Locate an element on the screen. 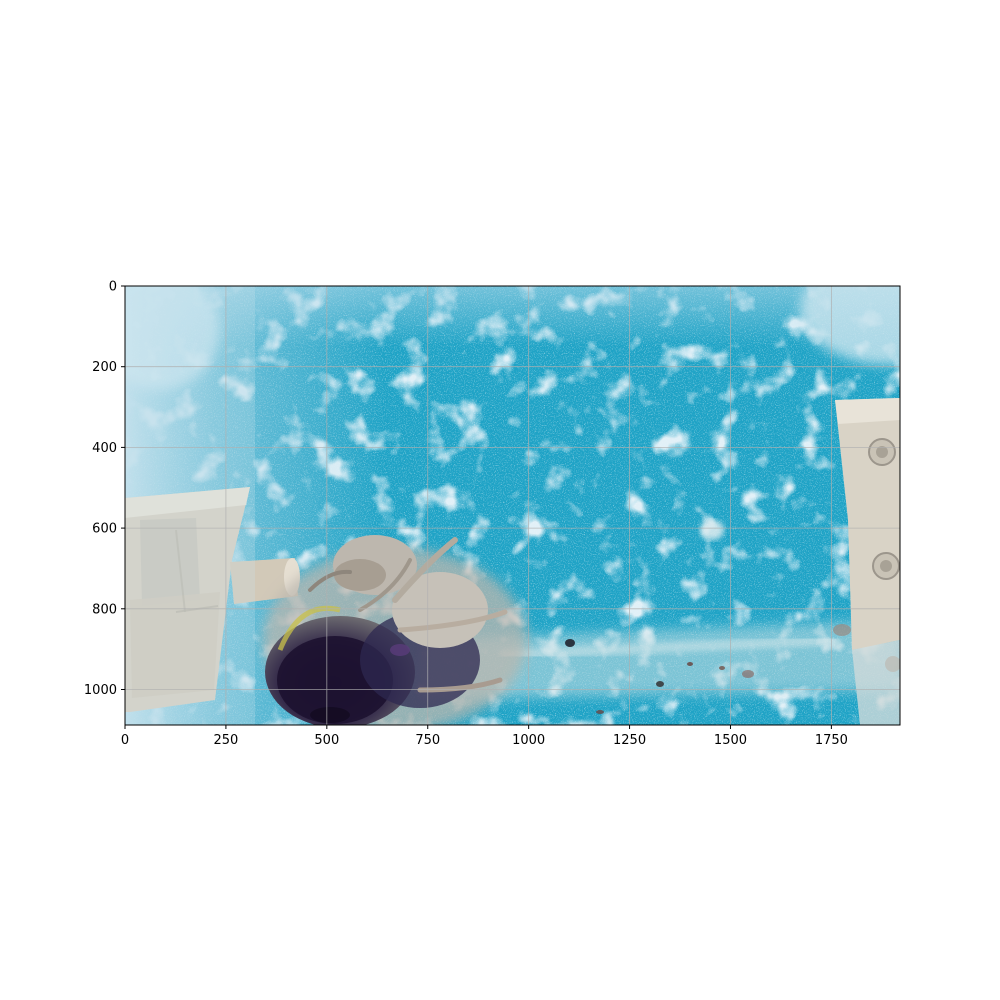  x-tick-label: 750 is located at coordinates (427, 740).